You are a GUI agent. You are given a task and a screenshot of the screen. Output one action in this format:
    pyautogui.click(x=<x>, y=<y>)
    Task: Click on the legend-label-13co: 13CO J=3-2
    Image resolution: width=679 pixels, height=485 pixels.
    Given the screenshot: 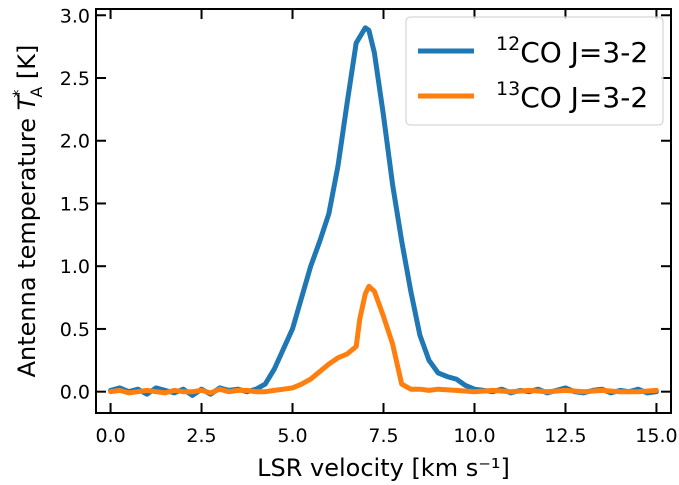 What is the action you would take?
    pyautogui.click(x=572, y=96)
    